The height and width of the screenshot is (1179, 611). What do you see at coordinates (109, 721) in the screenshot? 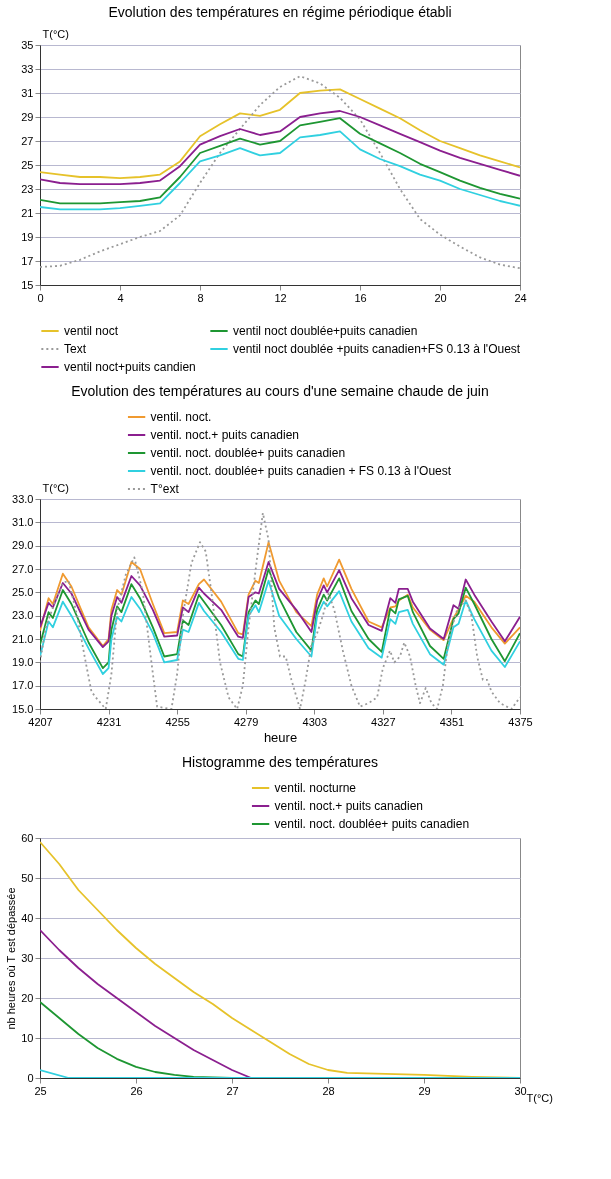
I see `x-tick-label: 4231` at bounding box center [109, 721].